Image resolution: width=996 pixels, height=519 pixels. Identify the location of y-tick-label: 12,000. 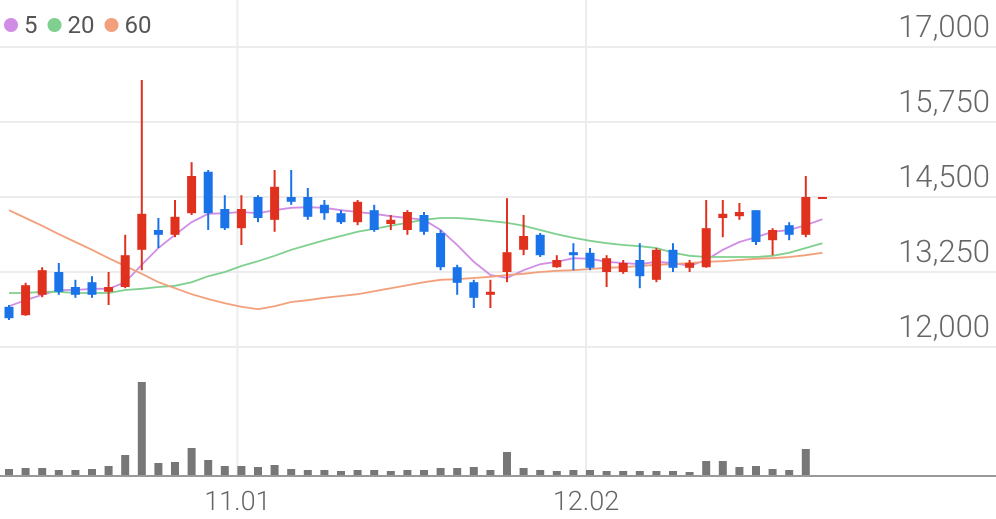
(944, 326).